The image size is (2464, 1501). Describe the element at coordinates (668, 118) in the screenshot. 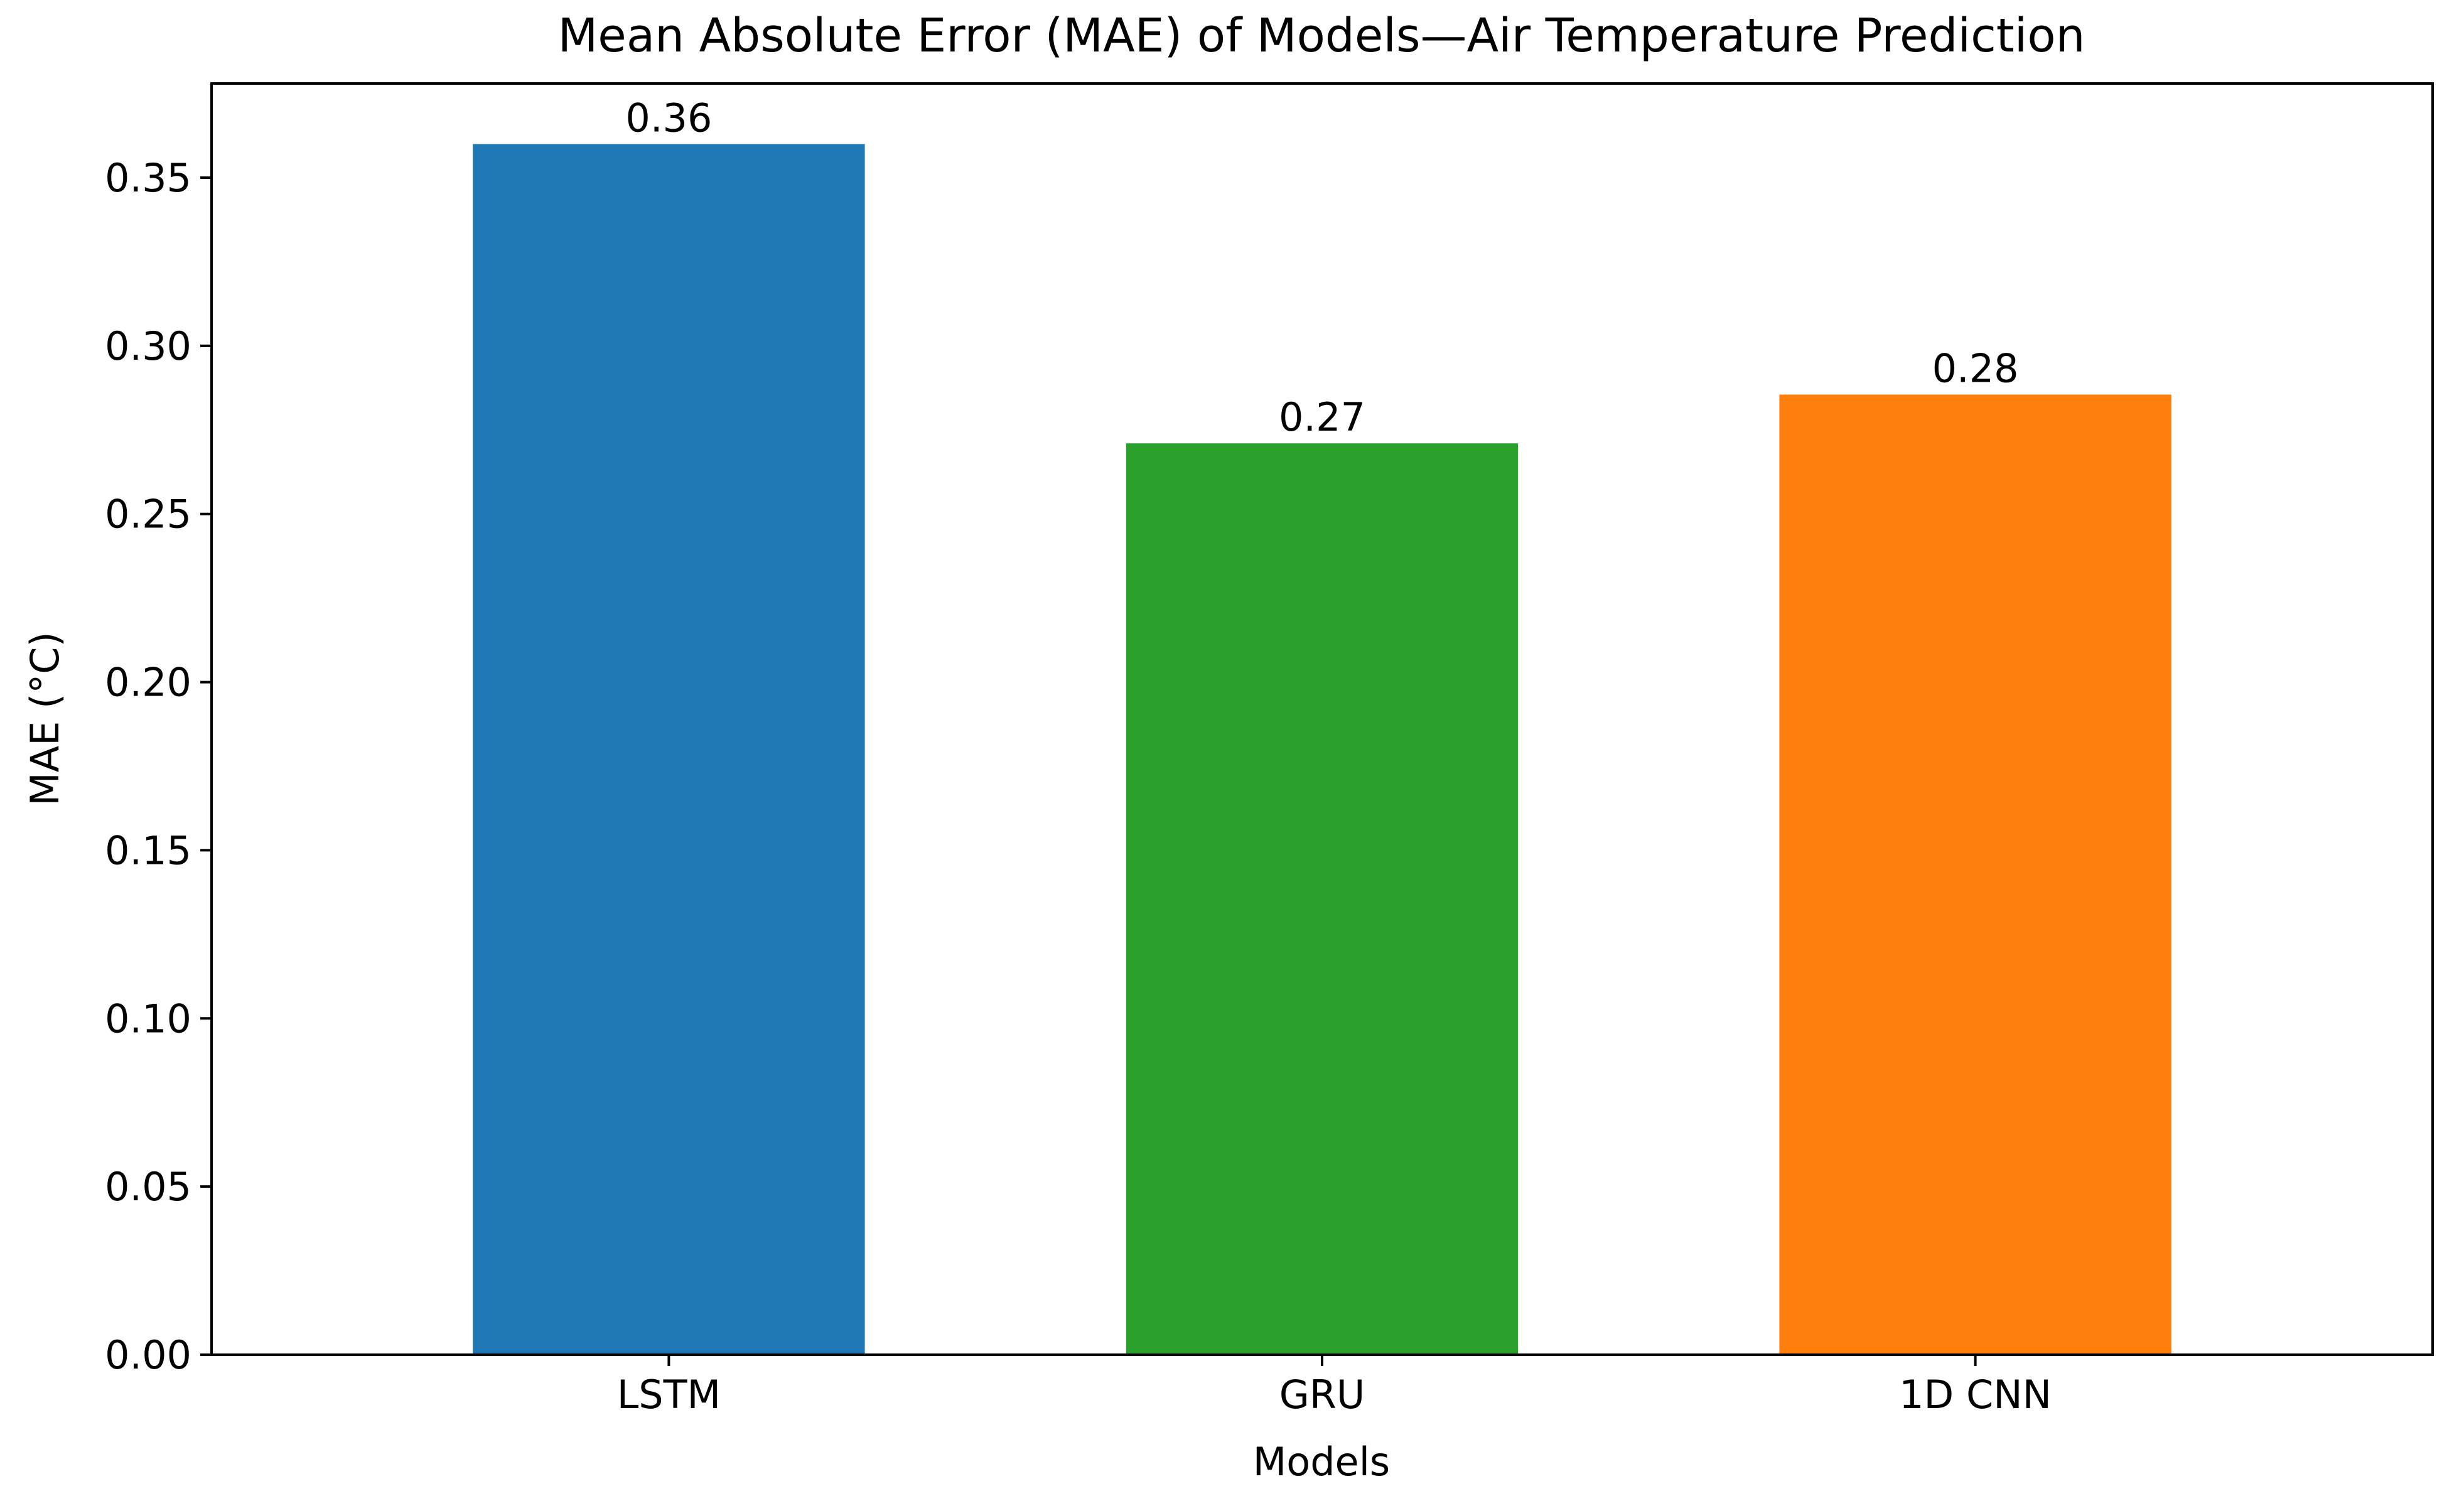

I see `bar-value-label: 0.36` at that location.